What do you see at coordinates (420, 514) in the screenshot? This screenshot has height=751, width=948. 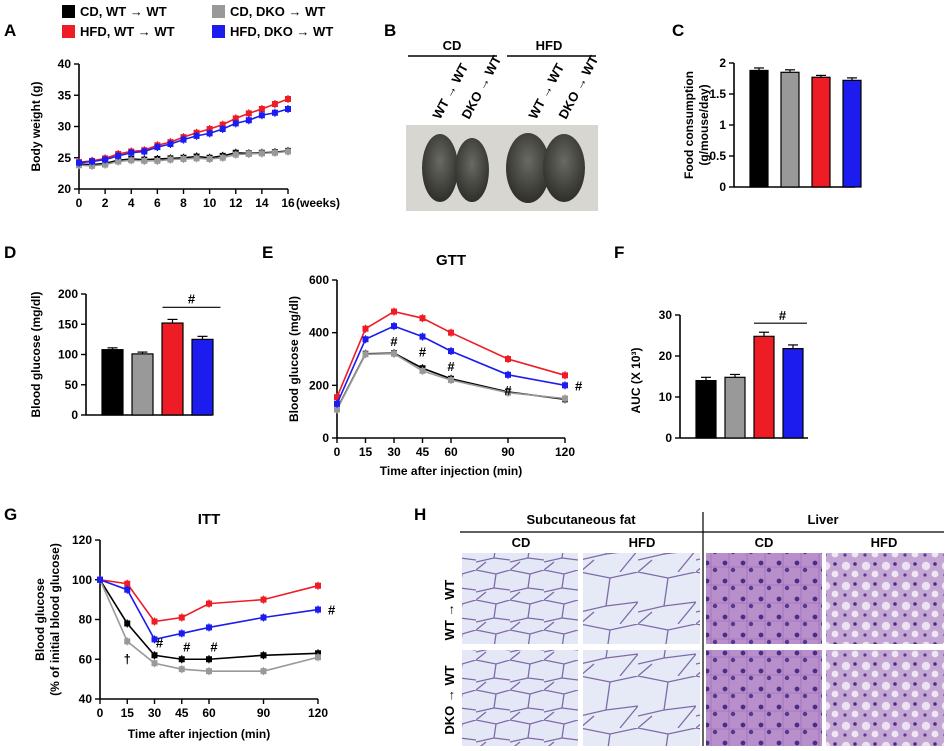 I see `panel-label-h: H` at bounding box center [420, 514].